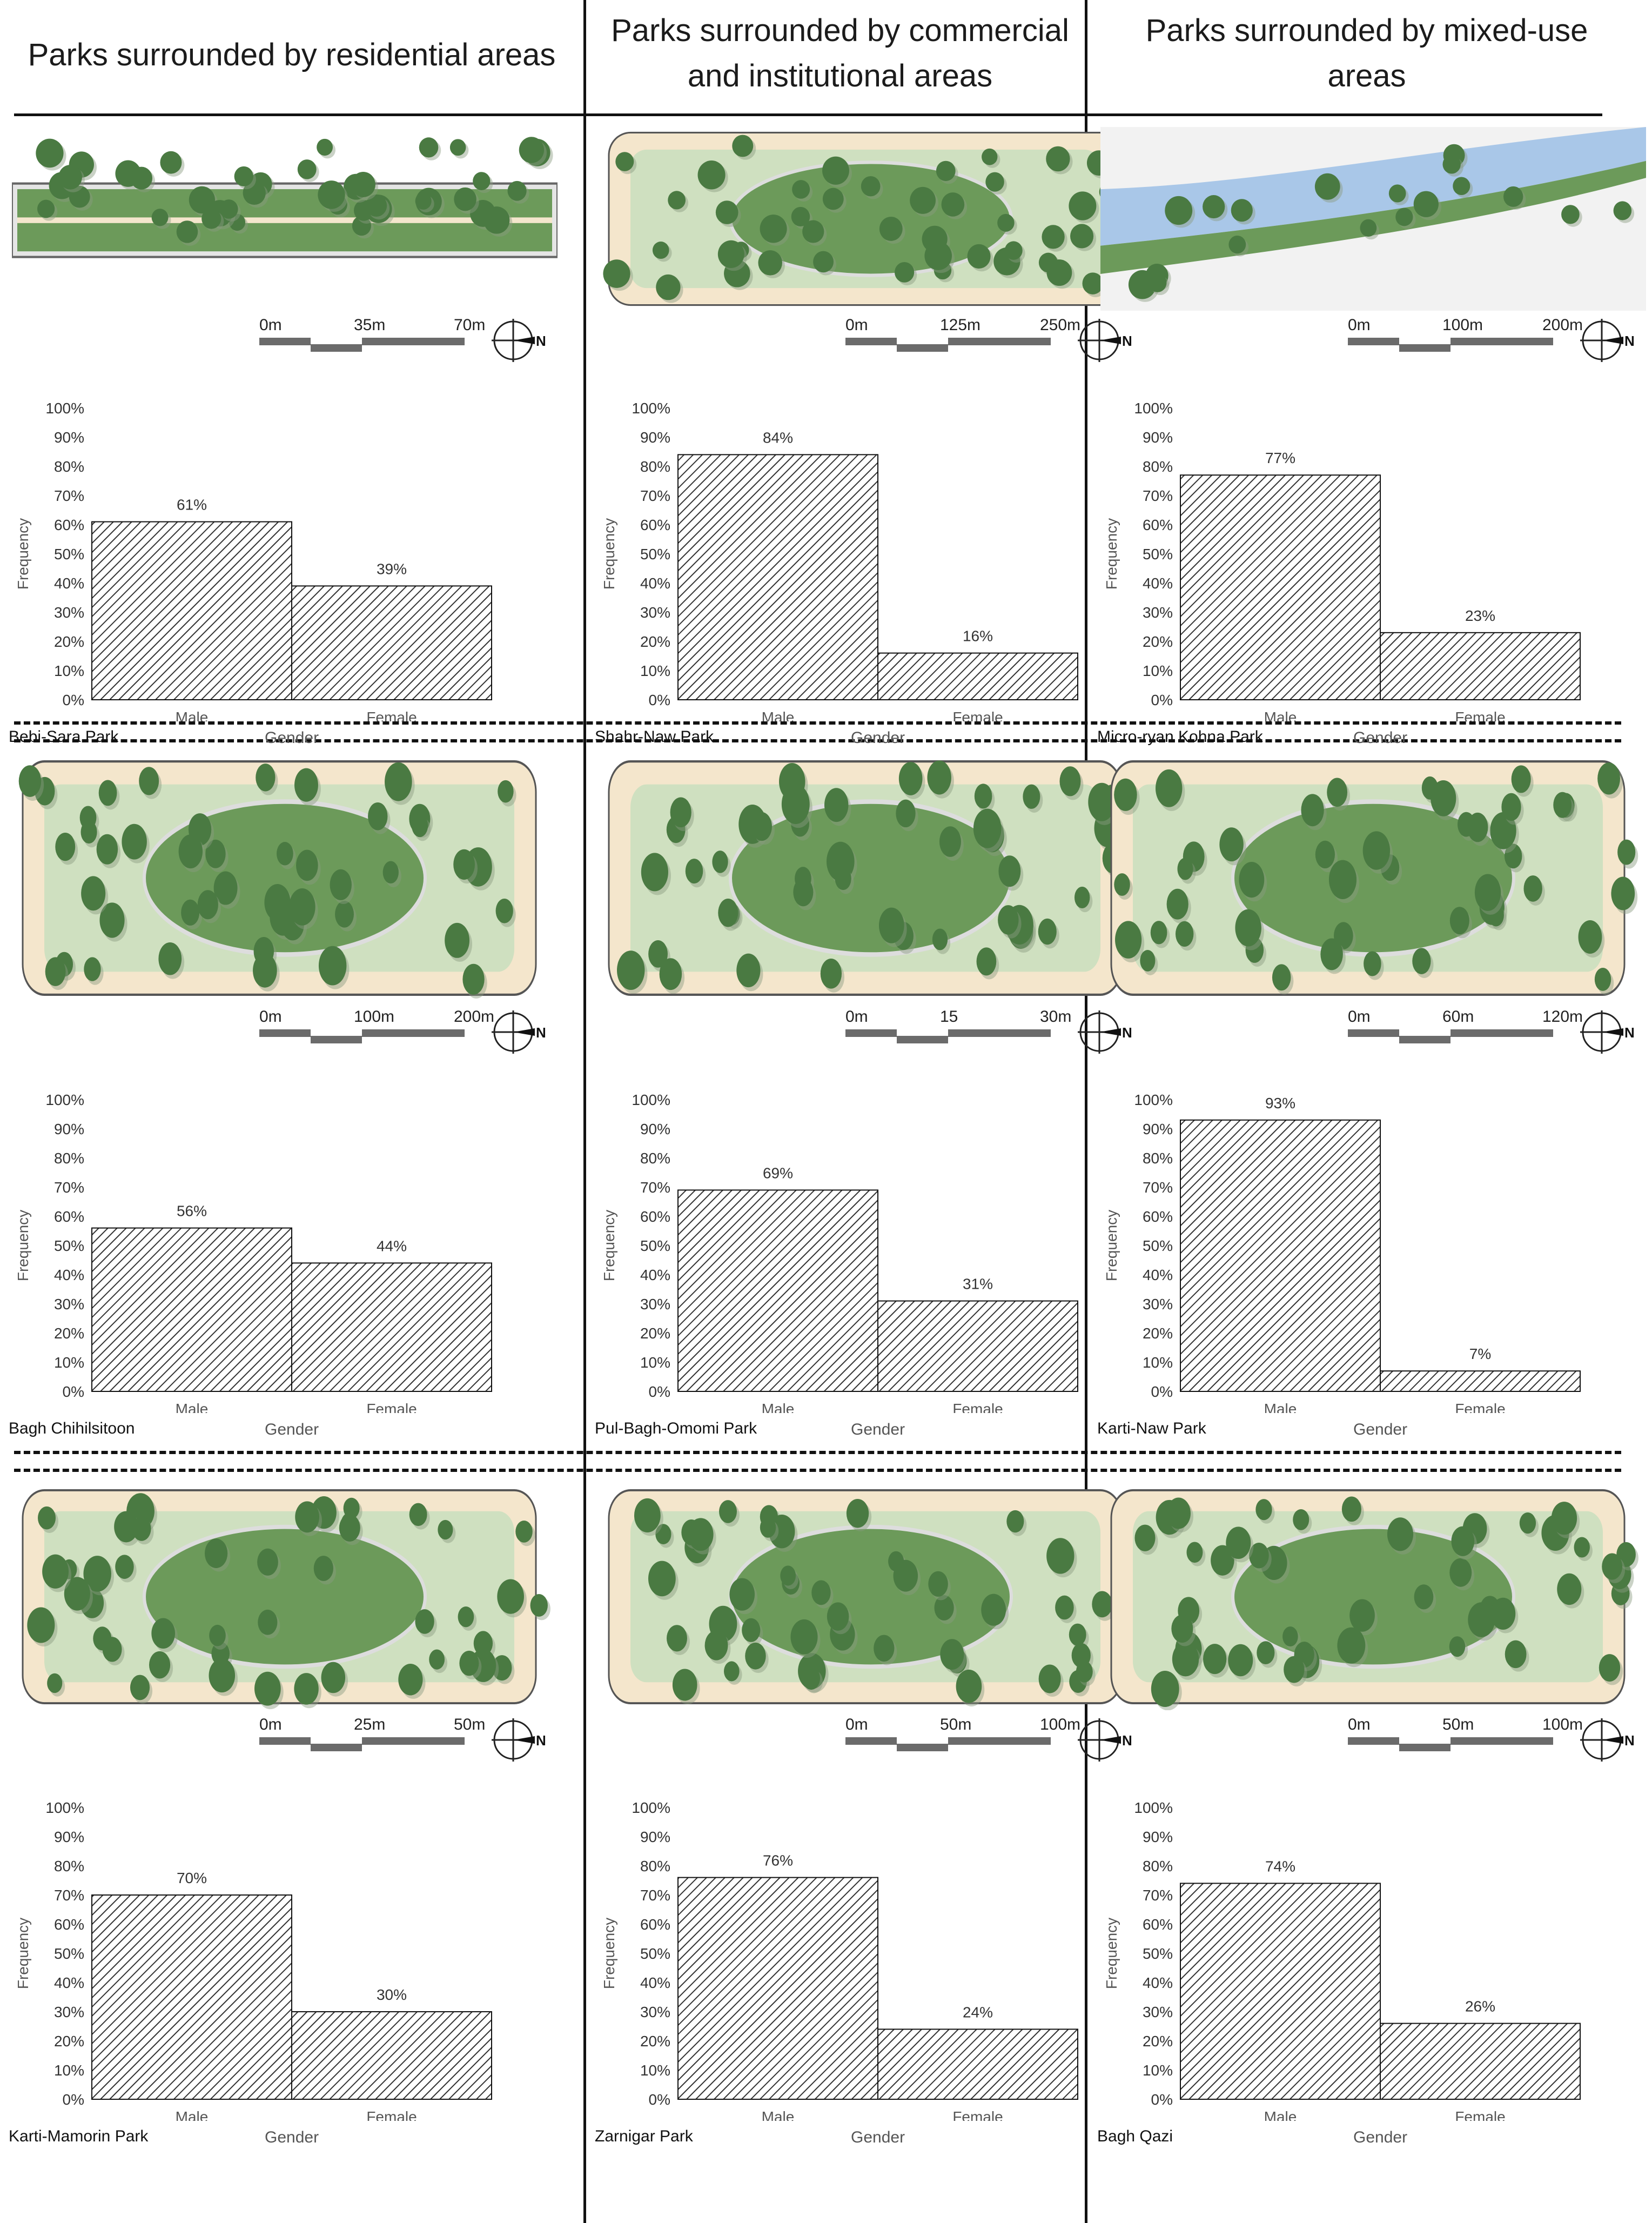 This screenshot has height=2223, width=1652. What do you see at coordinates (69, 1245) in the screenshot?
I see `y-tick-label: 50%` at bounding box center [69, 1245].